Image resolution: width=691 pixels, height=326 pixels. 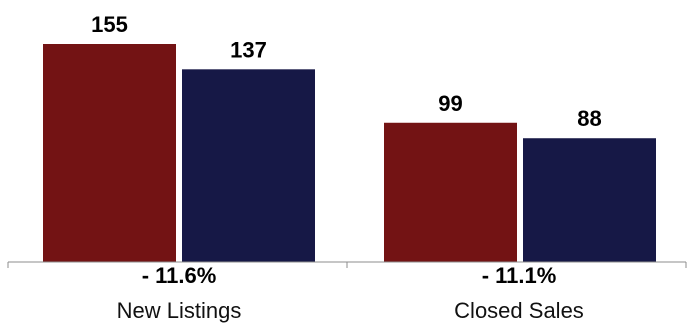 I want to click on value-label-new-listings-series-2: 137, so click(x=248, y=49).